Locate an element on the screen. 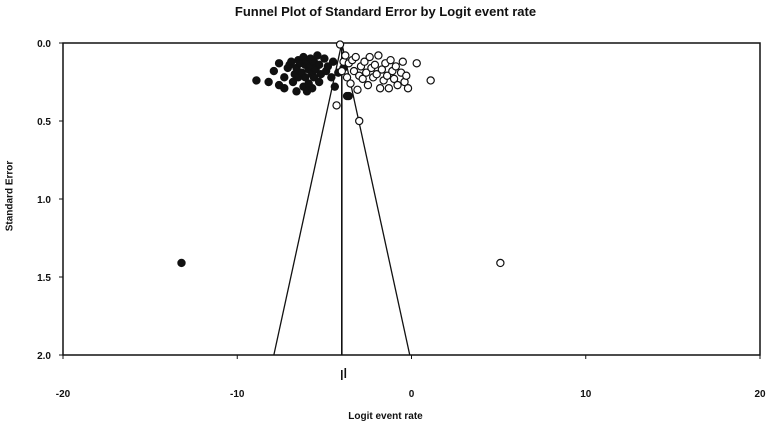 The image size is (771, 430). x-tick-label: 20 is located at coordinates (760, 394).